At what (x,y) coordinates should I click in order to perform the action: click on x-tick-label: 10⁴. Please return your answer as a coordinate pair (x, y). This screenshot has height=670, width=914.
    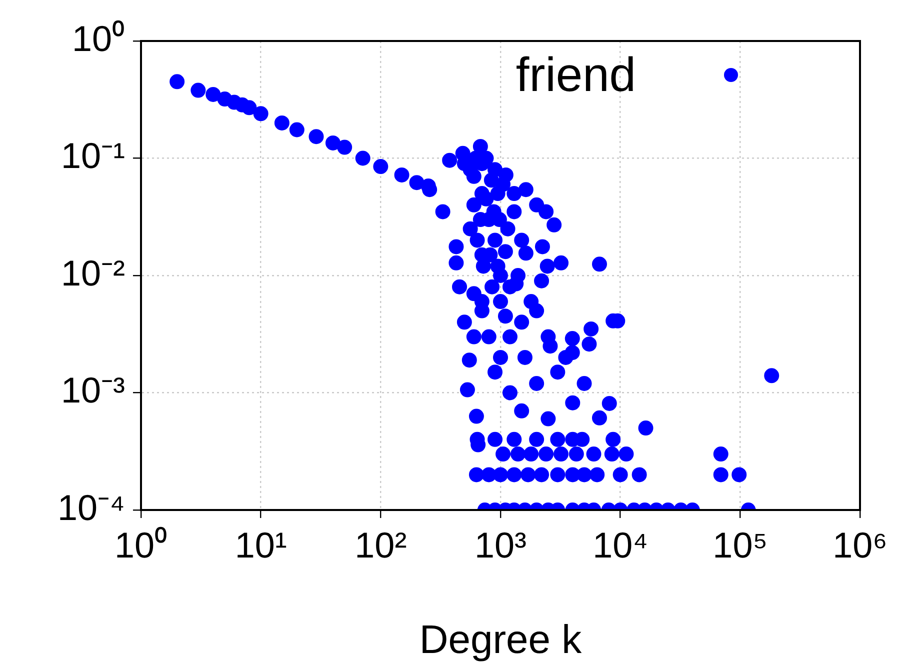
    Looking at the image, I should click on (620, 545).